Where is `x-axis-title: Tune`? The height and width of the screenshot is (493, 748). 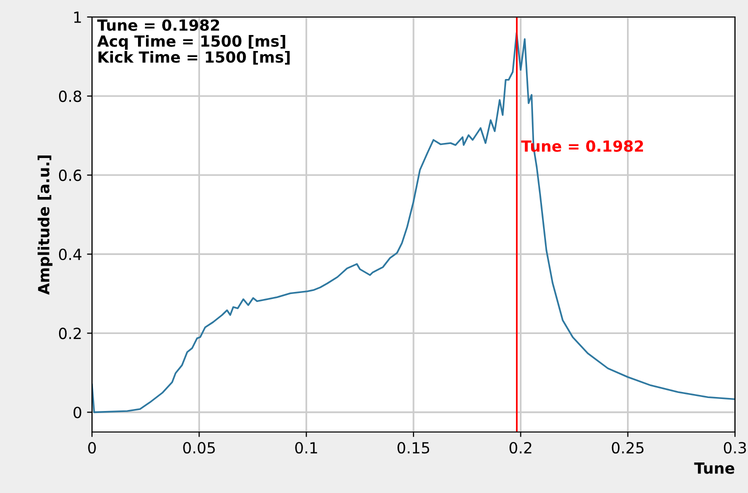
x-axis-title: Tune is located at coordinates (714, 468).